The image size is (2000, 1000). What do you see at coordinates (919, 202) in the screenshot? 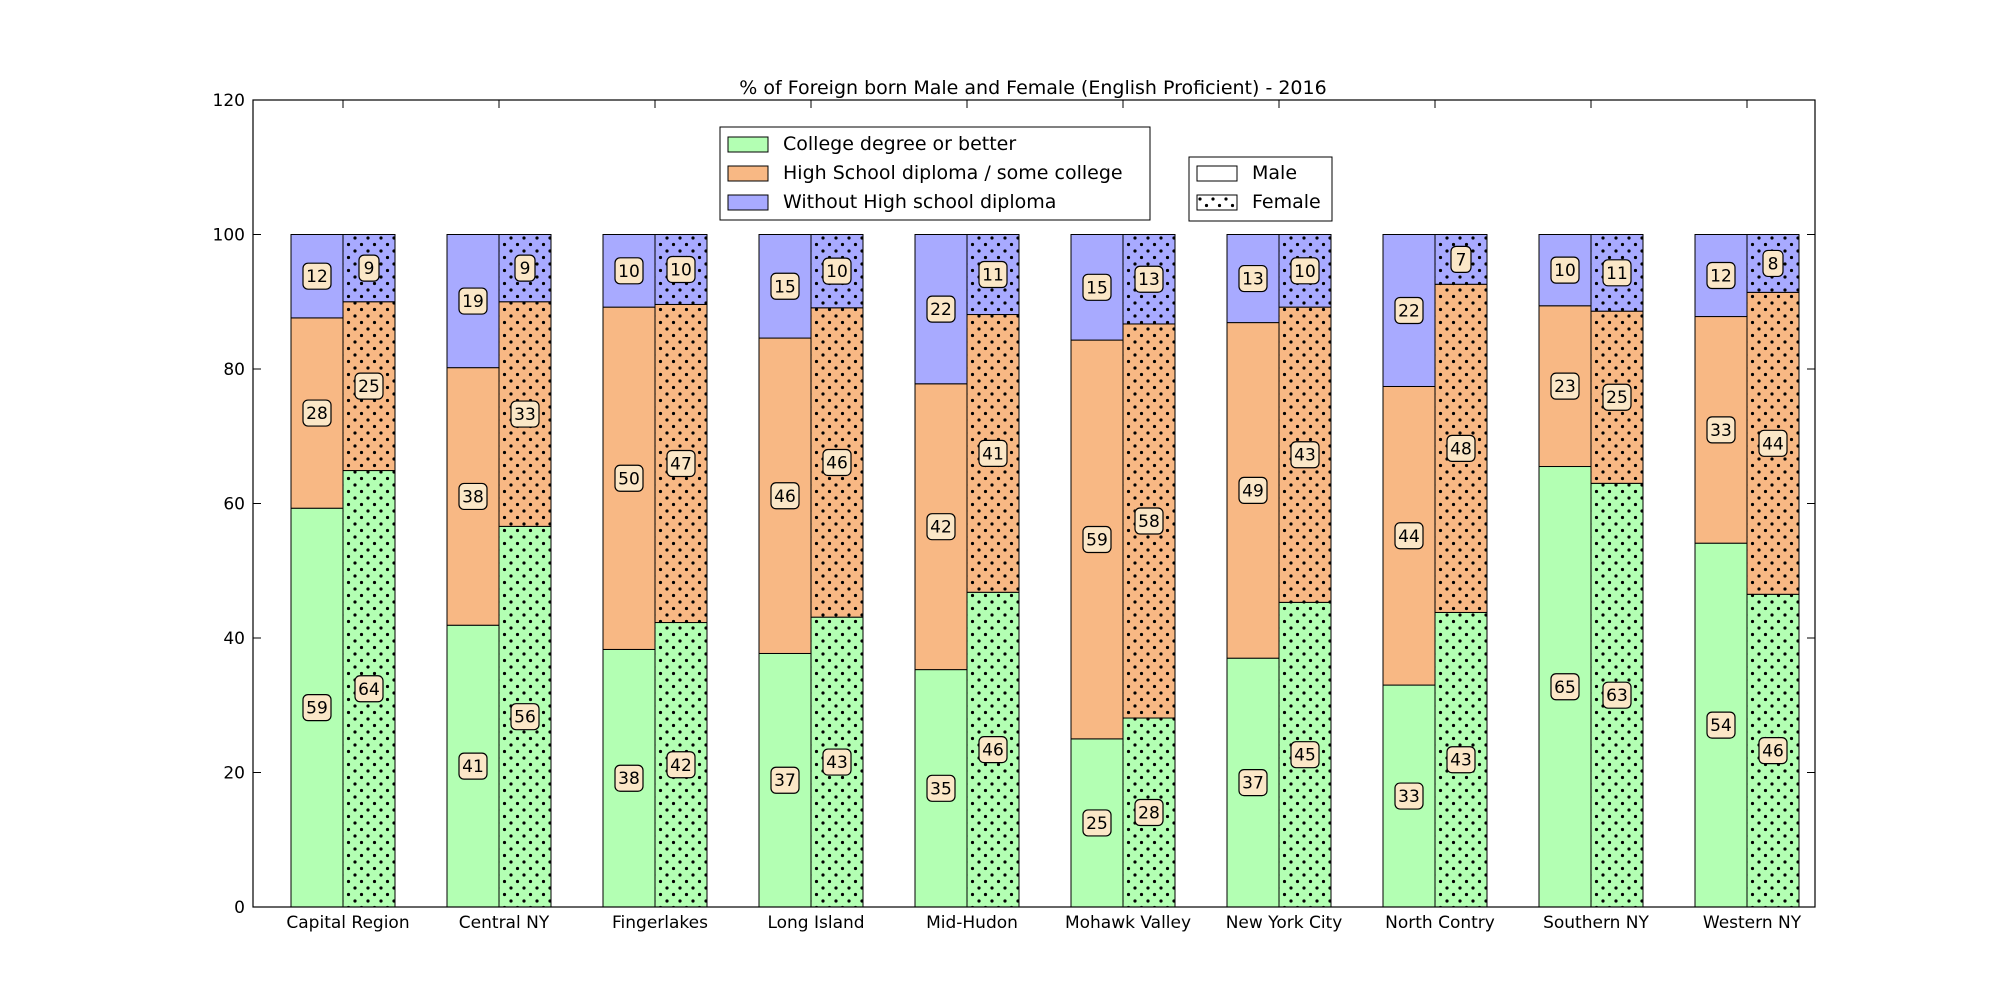
I see `legend-label-without: Without High school diploma` at bounding box center [919, 202].